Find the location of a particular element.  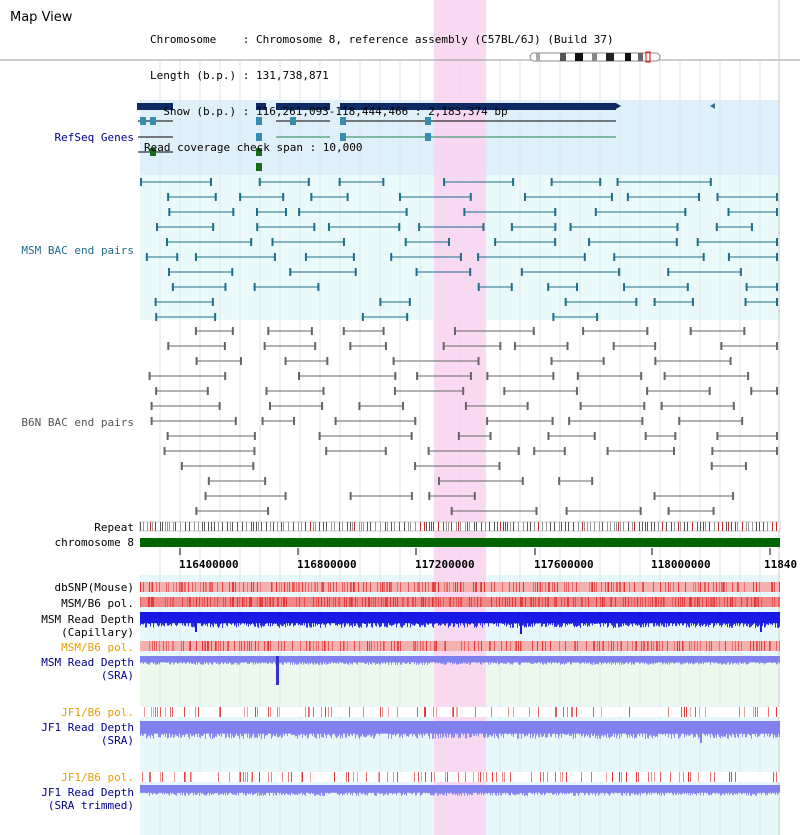

track-label-repeat: Repeat is located at coordinates (114, 527).